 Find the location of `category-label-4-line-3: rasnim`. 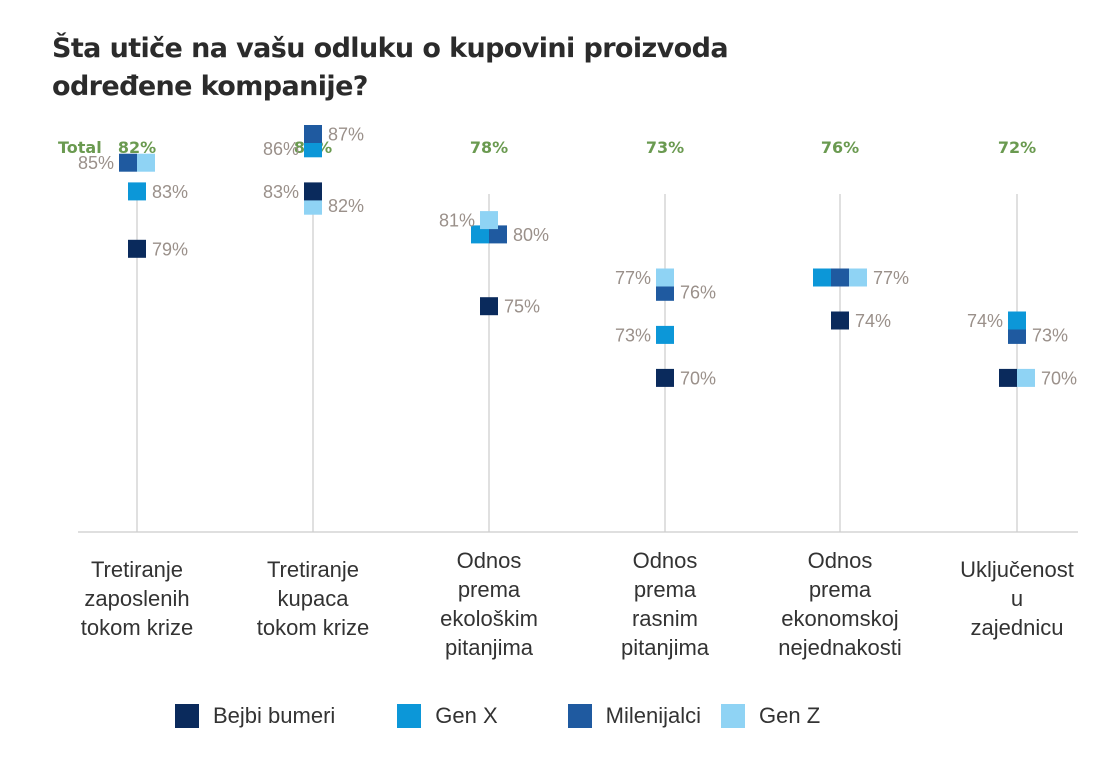

category-label-4-line-3: rasnim is located at coordinates (665, 618).